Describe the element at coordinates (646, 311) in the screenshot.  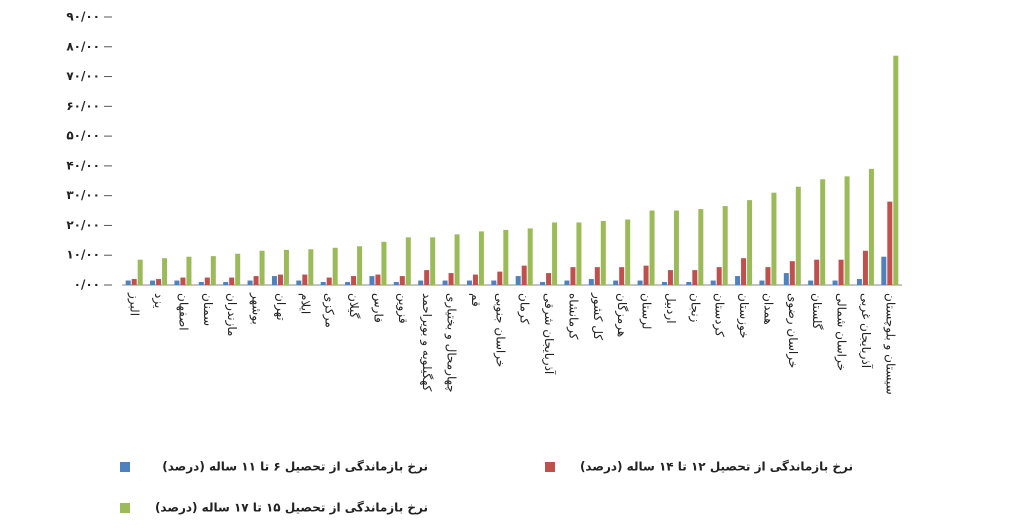
I see `x-tick-label: لرستان` at that location.